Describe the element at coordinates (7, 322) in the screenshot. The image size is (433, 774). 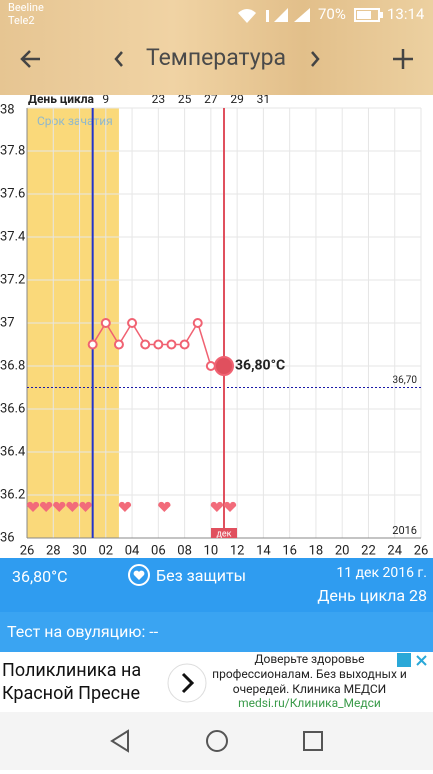
I see `y-tick-label: 37` at that location.